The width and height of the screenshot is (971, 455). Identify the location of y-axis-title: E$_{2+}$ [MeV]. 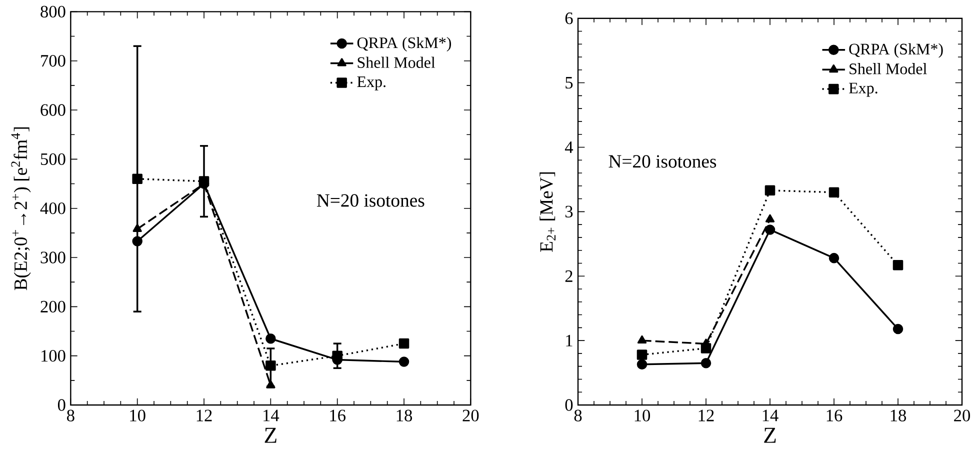
(548, 212).